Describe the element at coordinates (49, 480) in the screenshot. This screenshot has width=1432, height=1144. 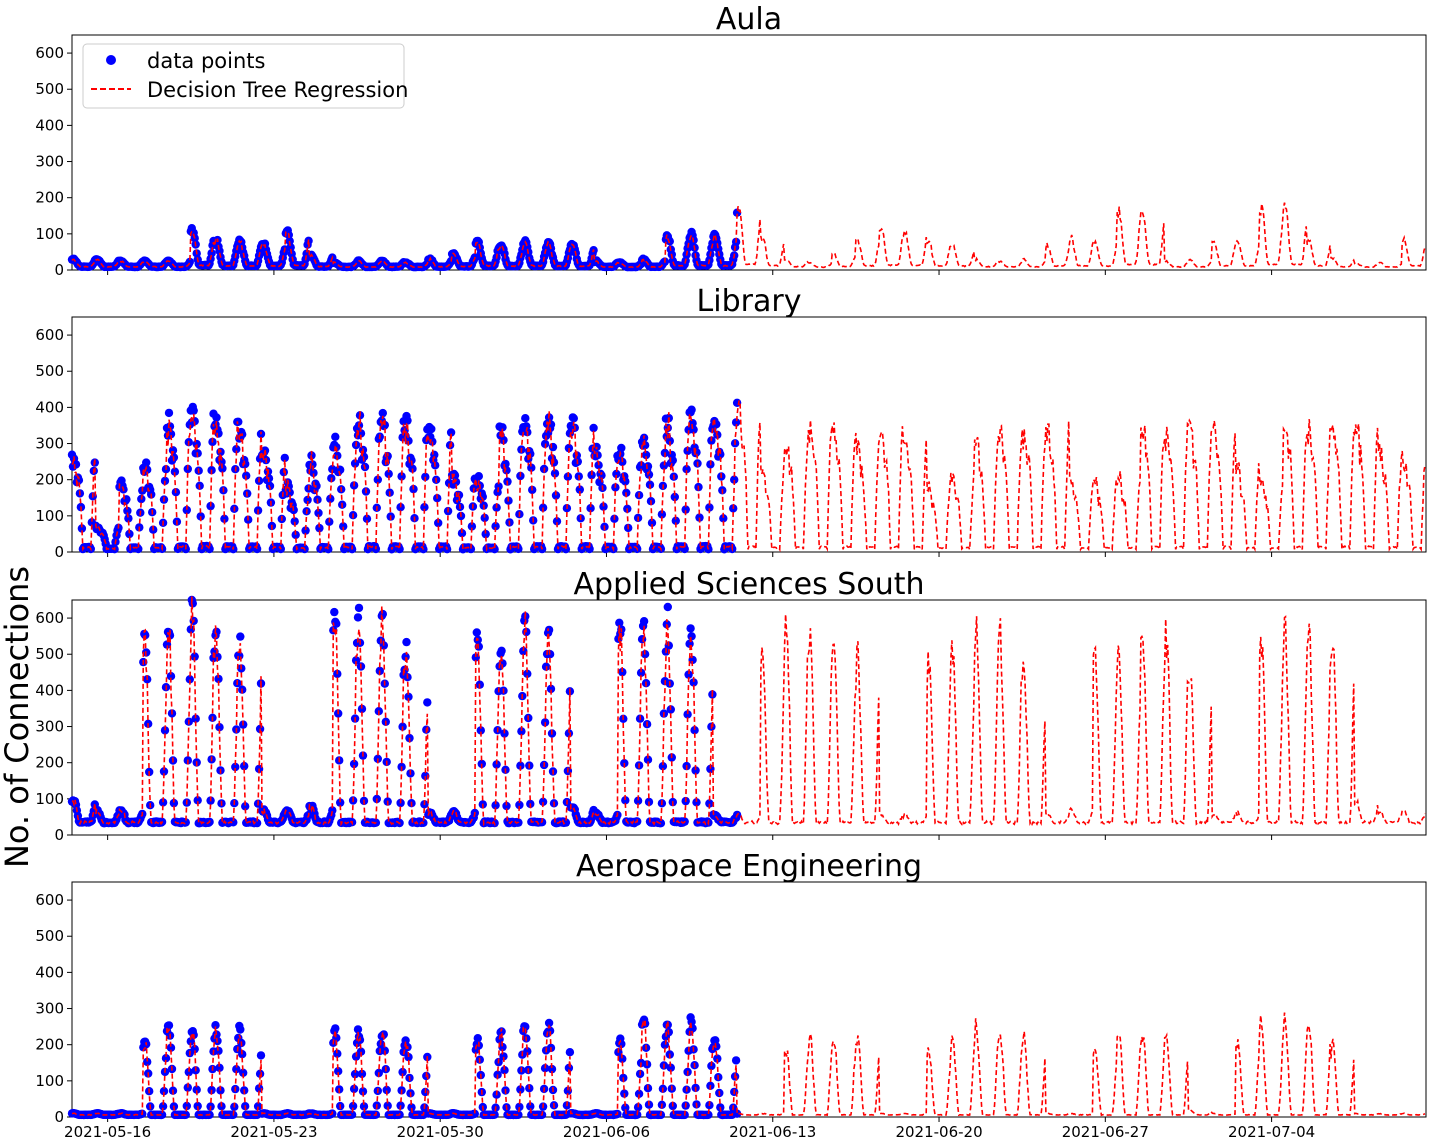
I see `y-tick-label: 200` at that location.